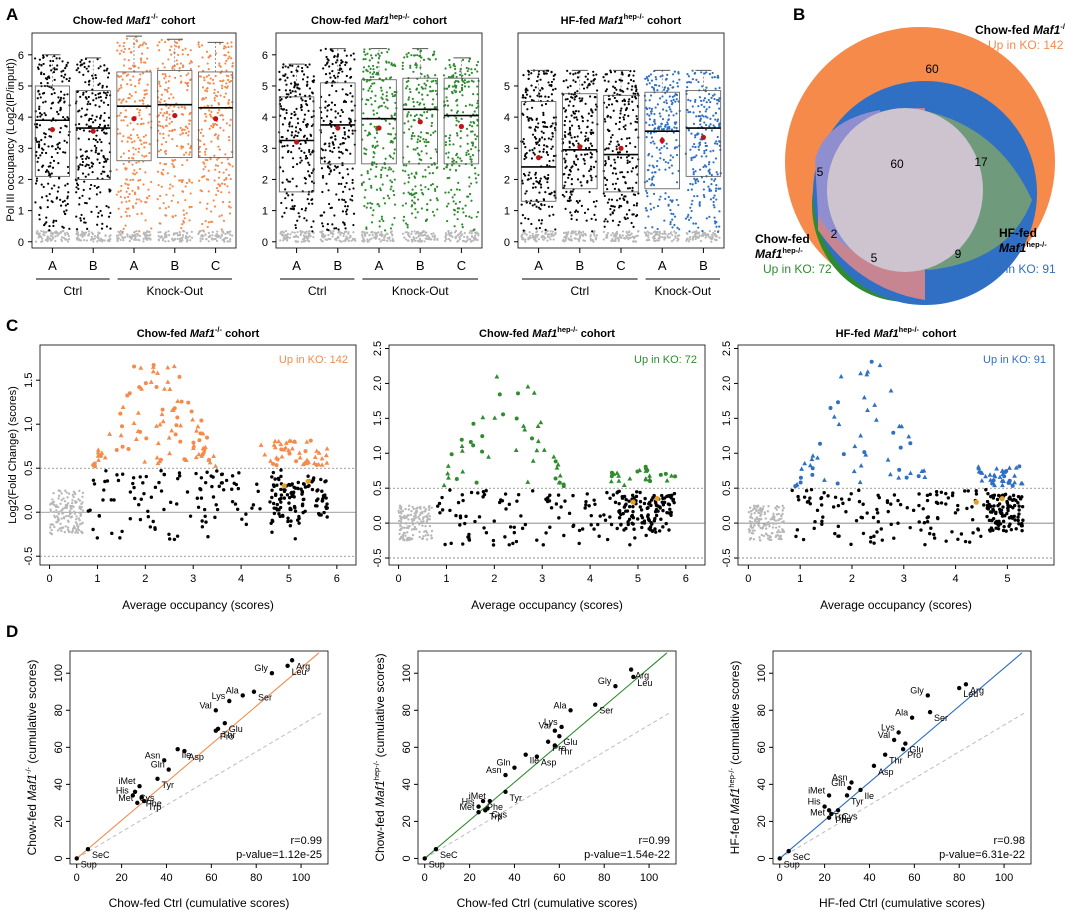 This screenshot has width=1065, height=913. Describe the element at coordinates (93, 131) in the screenshot. I see `mean-marker` at that location.